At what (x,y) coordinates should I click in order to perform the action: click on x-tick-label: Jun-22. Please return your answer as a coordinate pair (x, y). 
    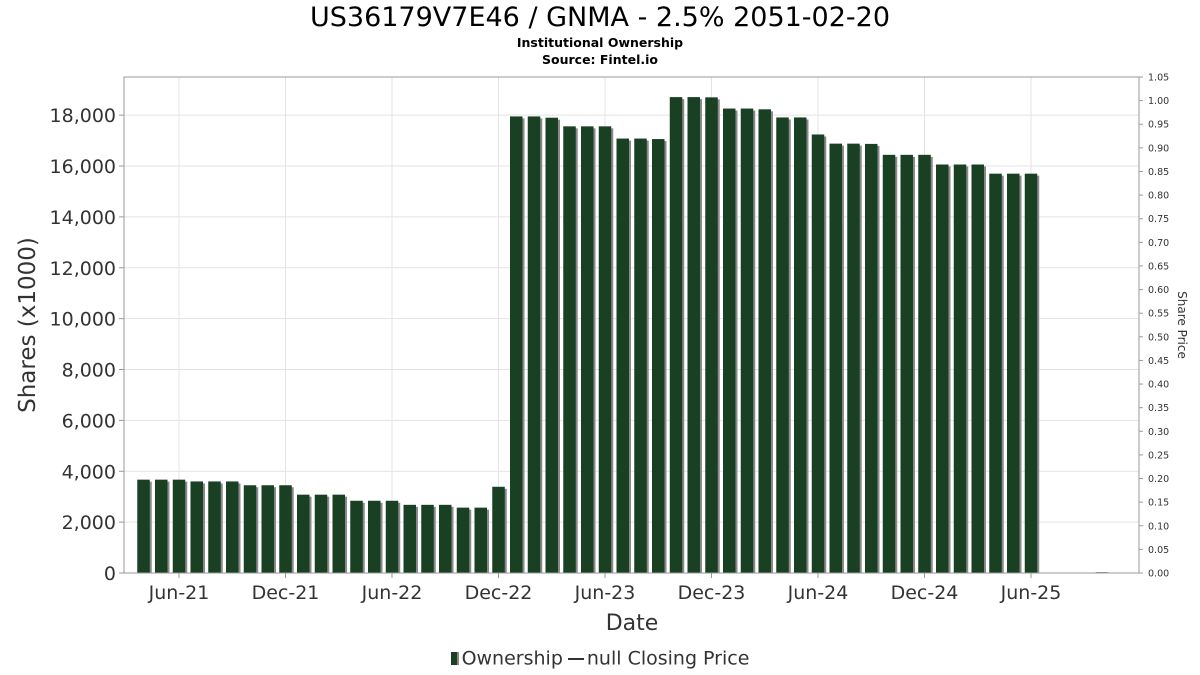
    Looking at the image, I should click on (392, 593).